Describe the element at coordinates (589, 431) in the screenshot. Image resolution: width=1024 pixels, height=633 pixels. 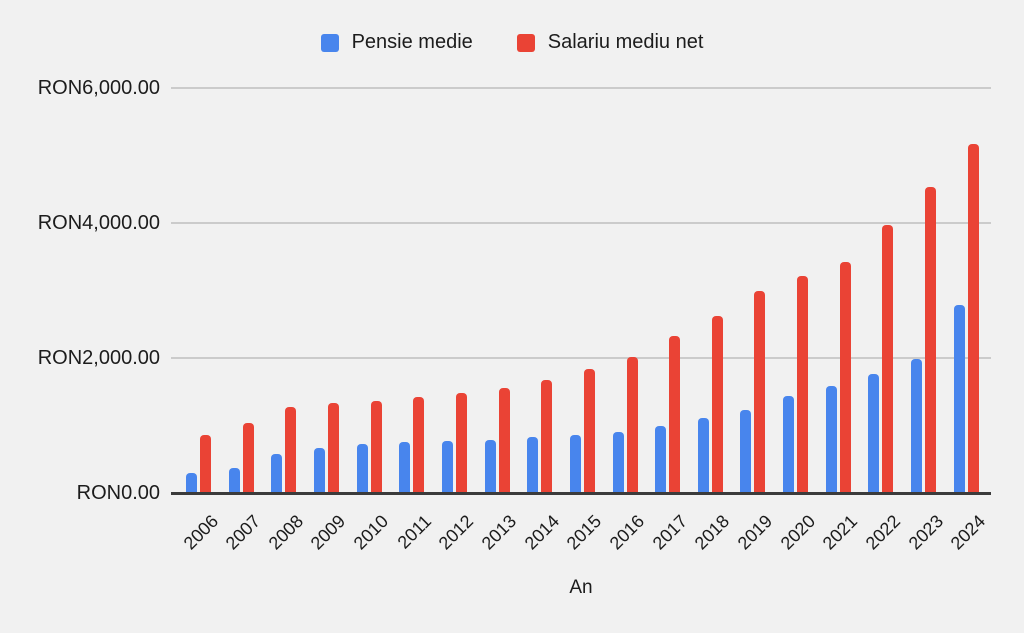
I see `bar-salariu-2015` at that location.